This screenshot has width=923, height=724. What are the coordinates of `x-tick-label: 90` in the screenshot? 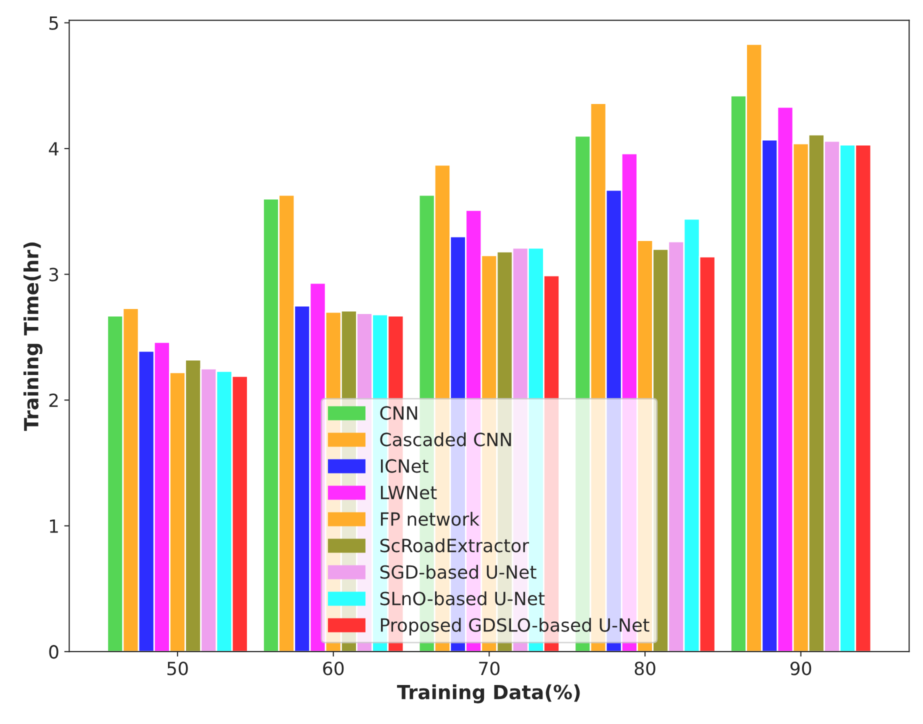 It's located at (801, 669).